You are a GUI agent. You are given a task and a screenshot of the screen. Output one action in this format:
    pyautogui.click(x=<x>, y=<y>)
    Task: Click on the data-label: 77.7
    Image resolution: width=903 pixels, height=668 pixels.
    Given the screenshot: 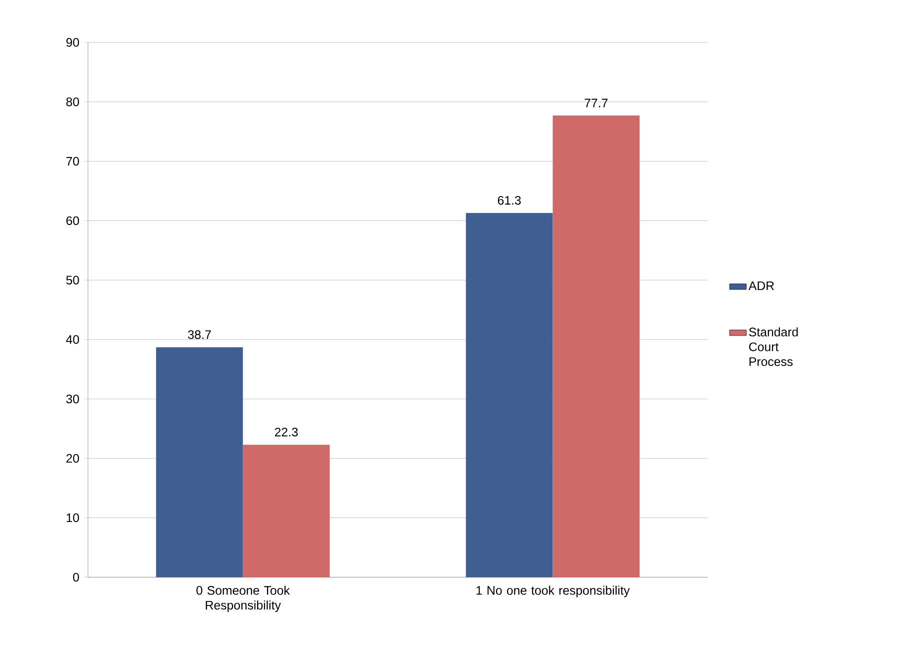 What is the action you would take?
    pyautogui.click(x=596, y=103)
    